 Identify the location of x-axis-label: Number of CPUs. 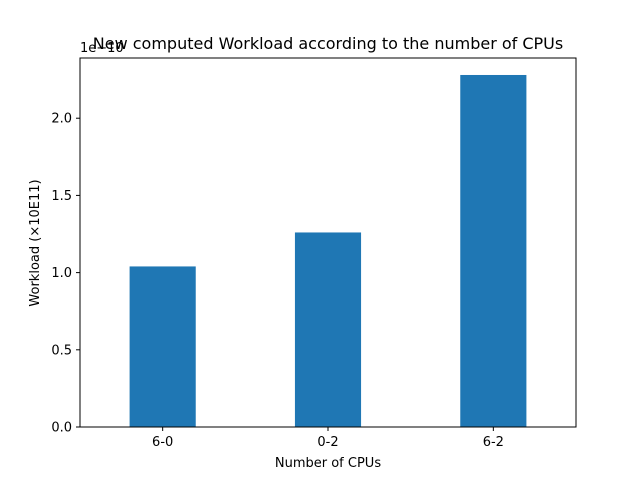
(328, 463).